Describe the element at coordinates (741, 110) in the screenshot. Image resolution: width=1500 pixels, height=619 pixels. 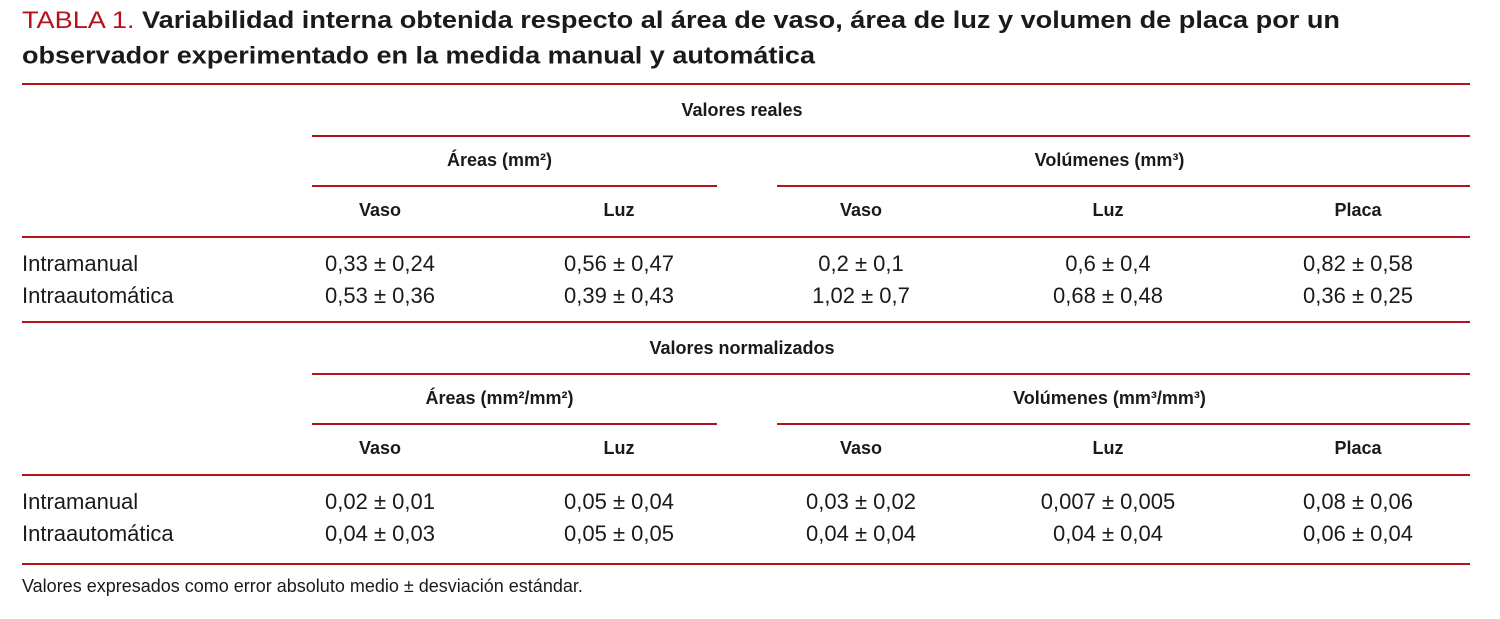
I see `section-heading: Valores reales` at that location.